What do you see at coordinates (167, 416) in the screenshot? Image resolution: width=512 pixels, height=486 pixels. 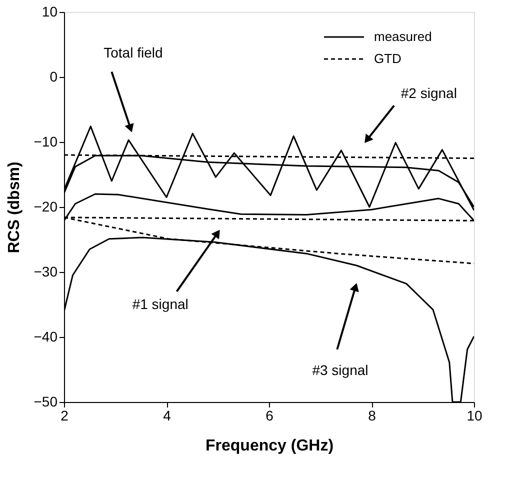 I see `x-tick-label: 4` at bounding box center [167, 416].